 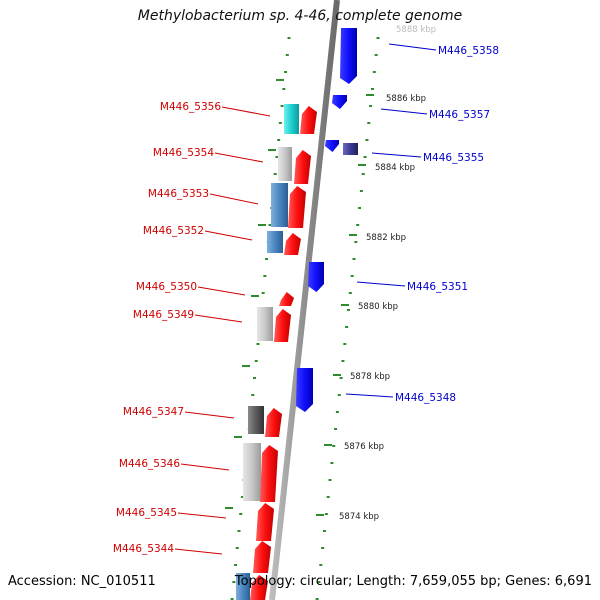 What do you see at coordinates (459, 115) in the screenshot?
I see `gene-label-right: M446_5357` at bounding box center [459, 115].